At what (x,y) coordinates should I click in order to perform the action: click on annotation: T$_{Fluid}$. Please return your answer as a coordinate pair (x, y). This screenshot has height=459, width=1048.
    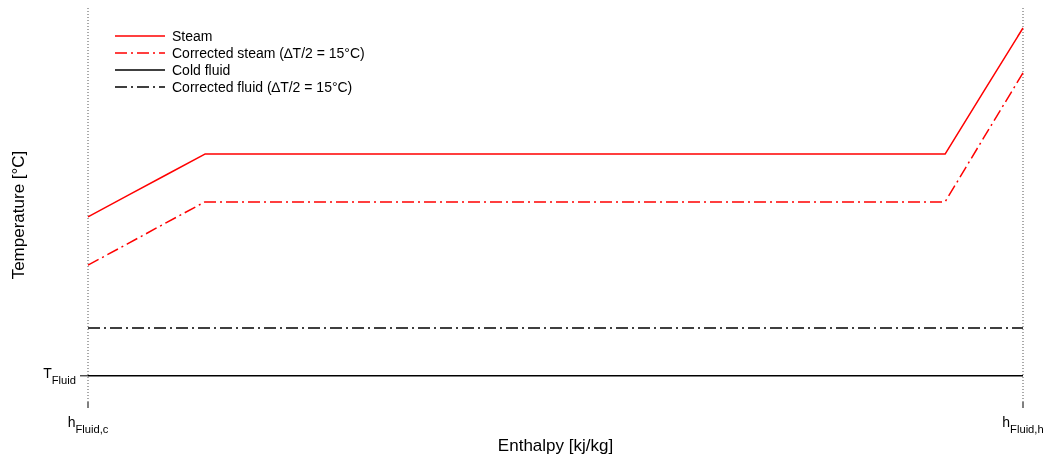
    Looking at the image, I should click on (59, 375).